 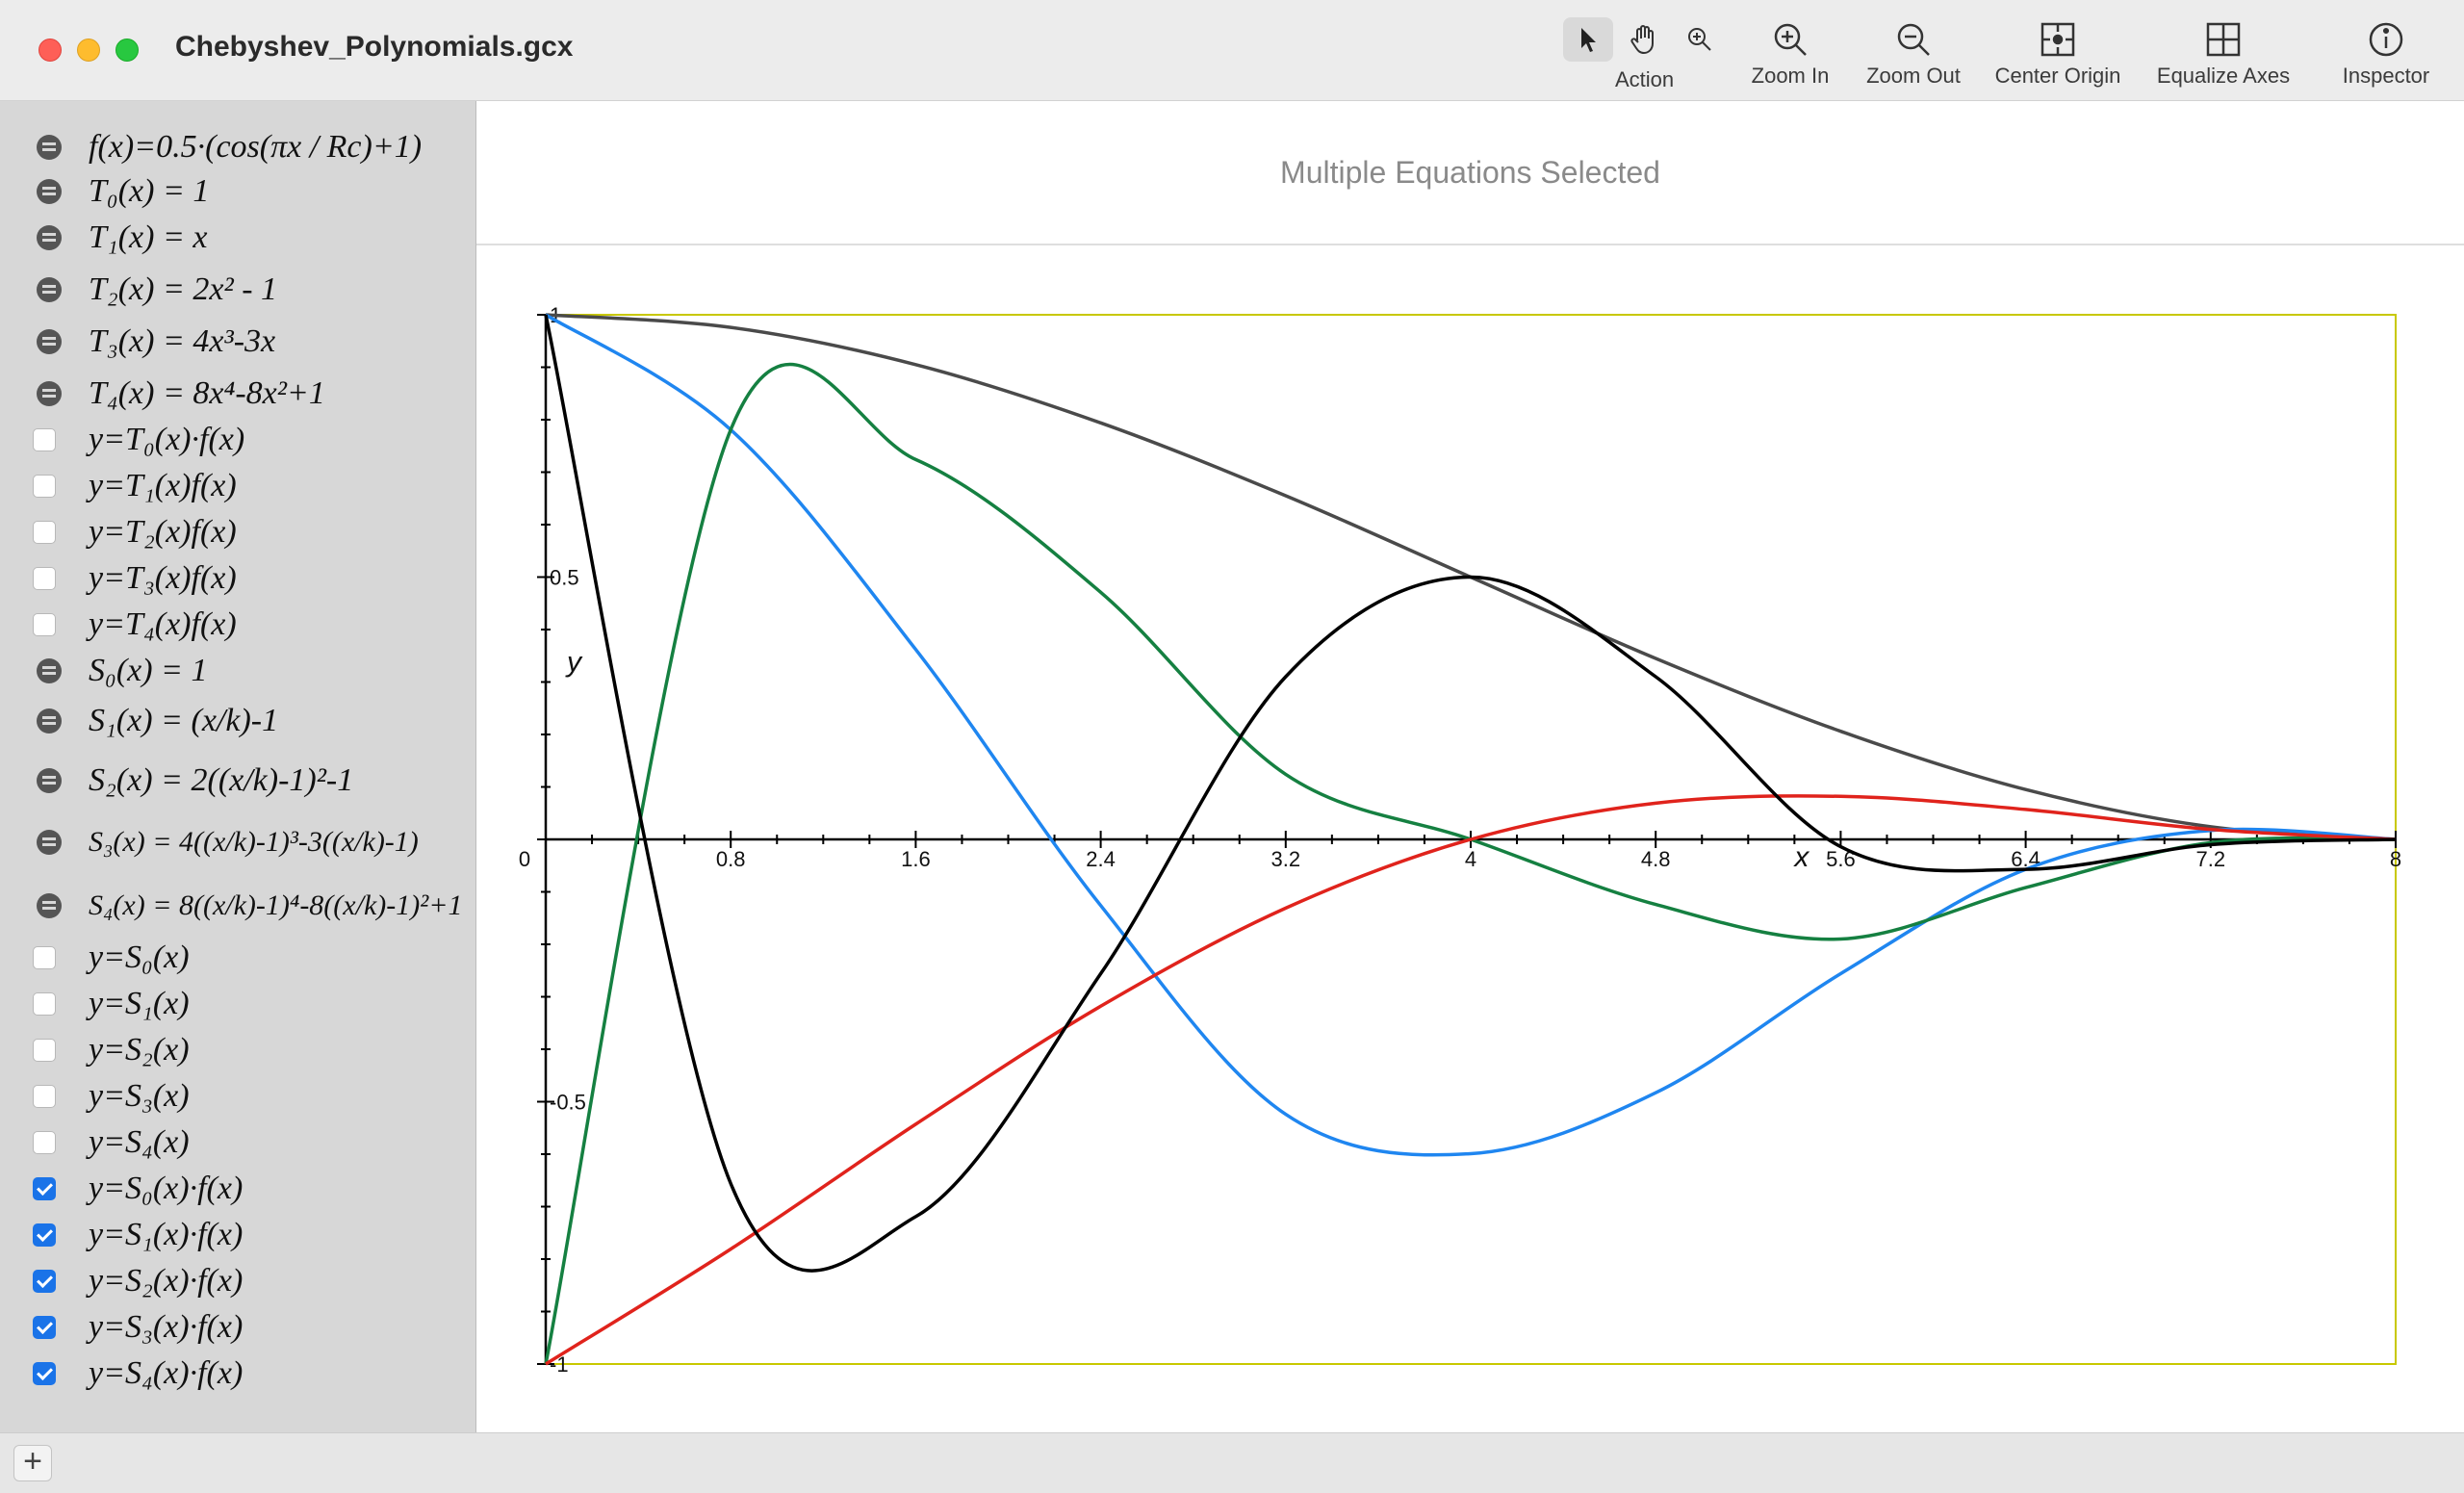 I want to click on y-tick-label: 0.5, so click(x=564, y=578).